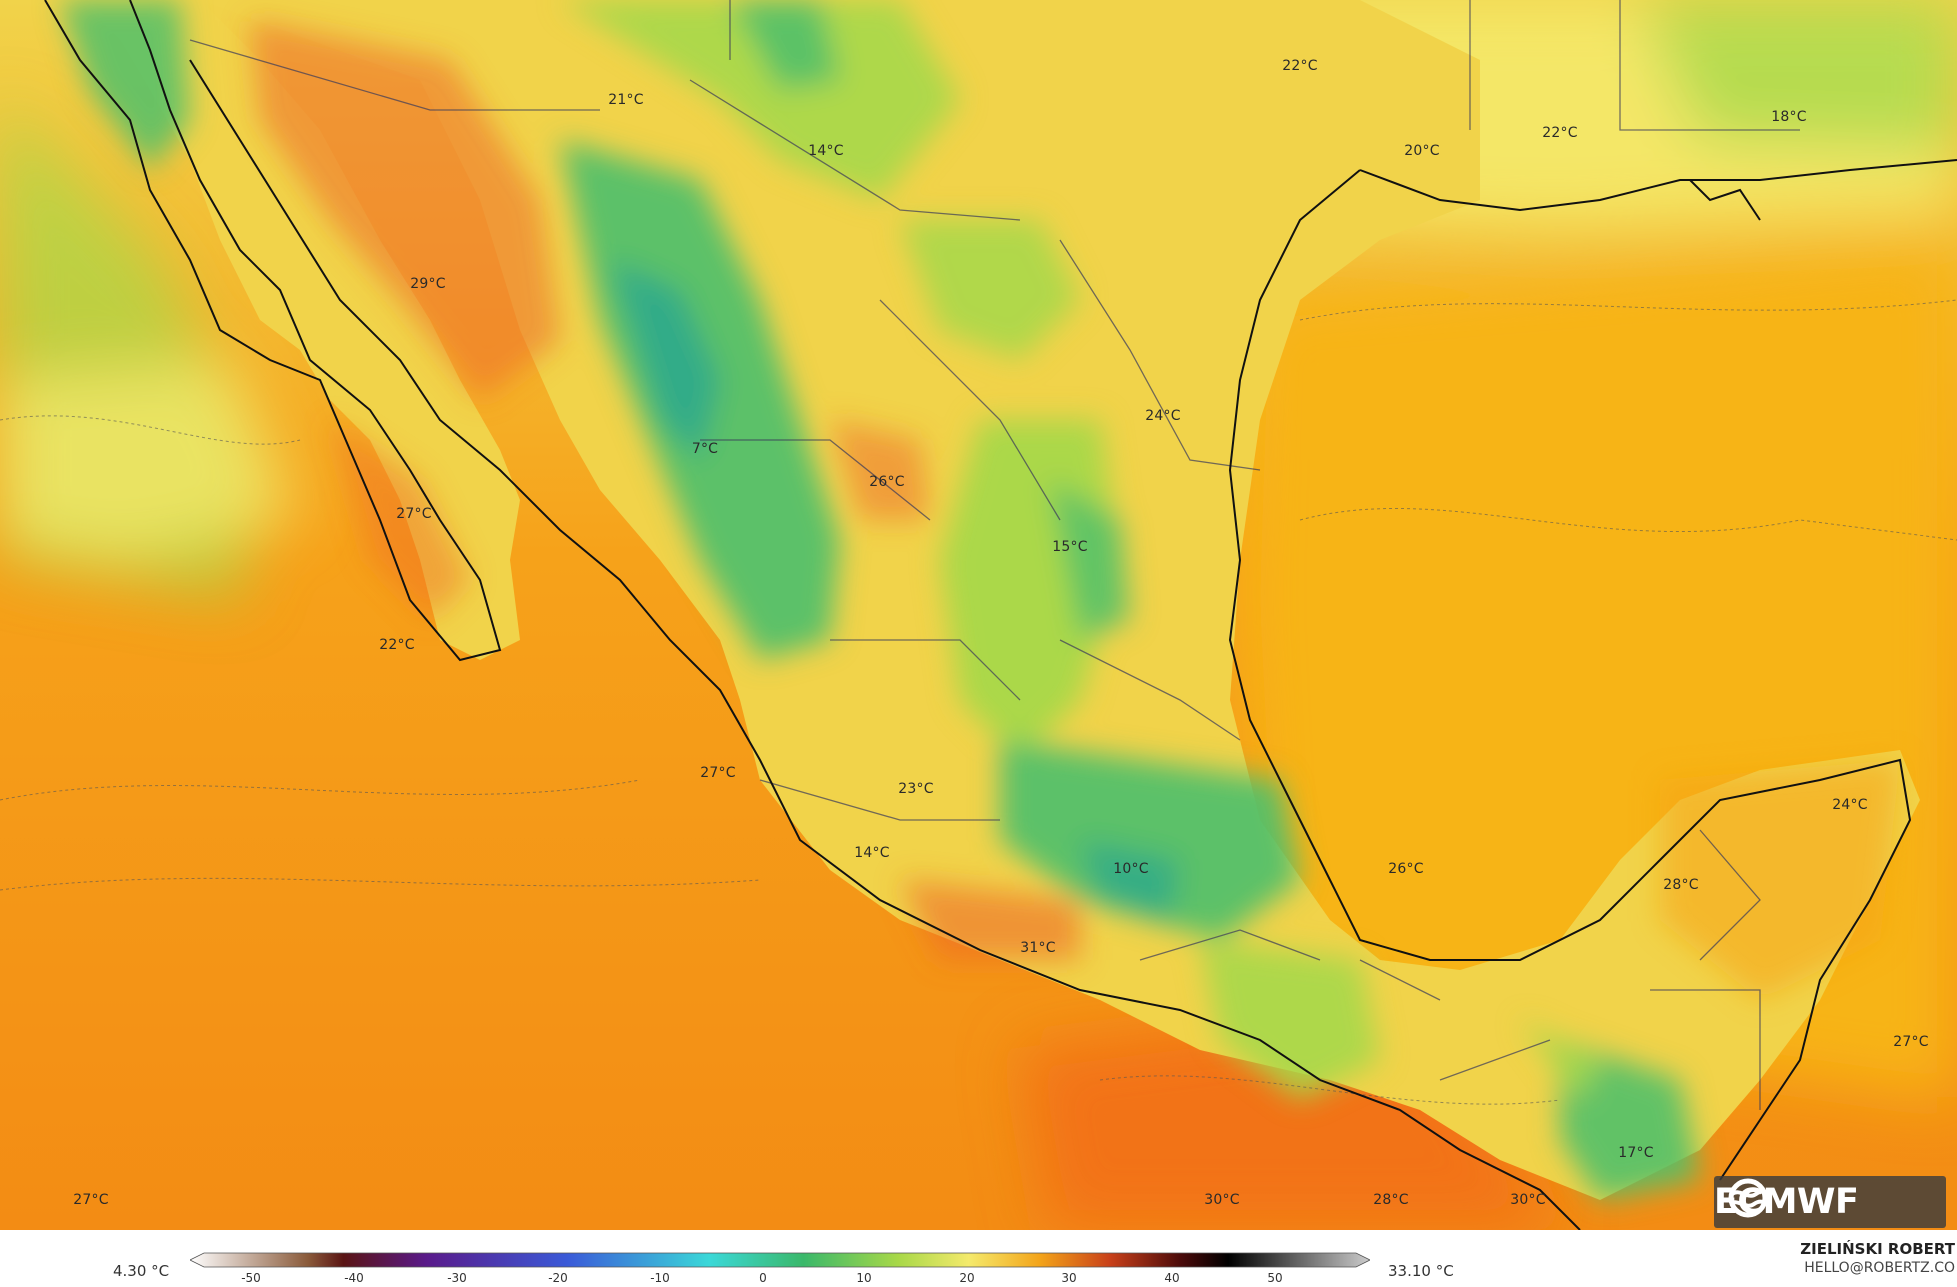 This screenshot has width=1957, height=1287. Describe the element at coordinates (1131, 869) in the screenshot. I see `temperature-label: 10°C` at that location.